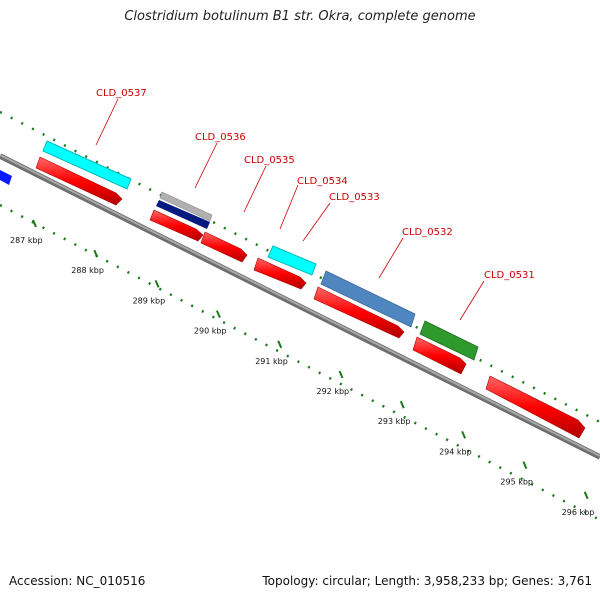  I want to click on cds-arrow-cld0531, so click(439, 355).